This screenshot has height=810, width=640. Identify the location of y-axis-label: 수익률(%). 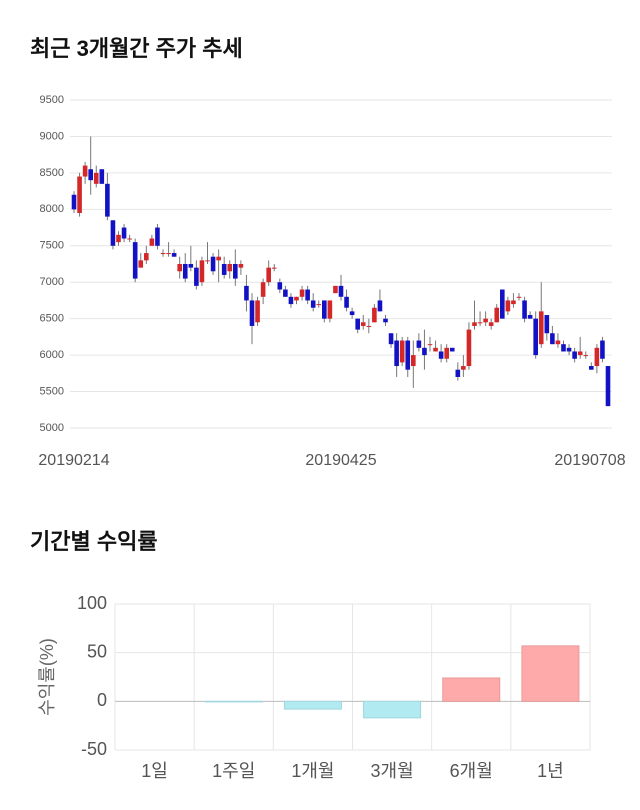
(47, 677).